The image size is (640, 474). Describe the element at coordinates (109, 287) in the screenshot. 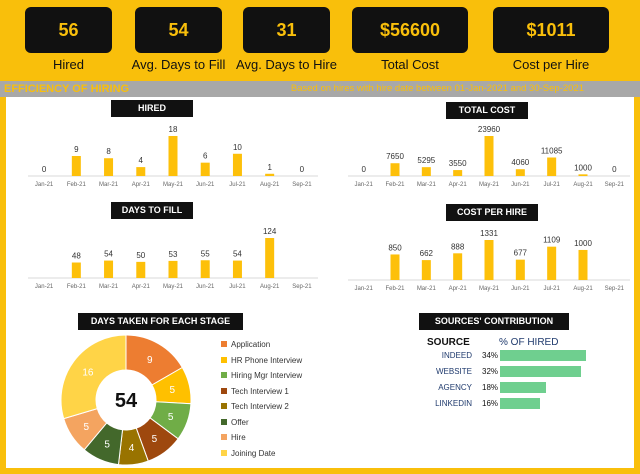

I see `days-to-fill-tick-label: Mar-21` at that location.